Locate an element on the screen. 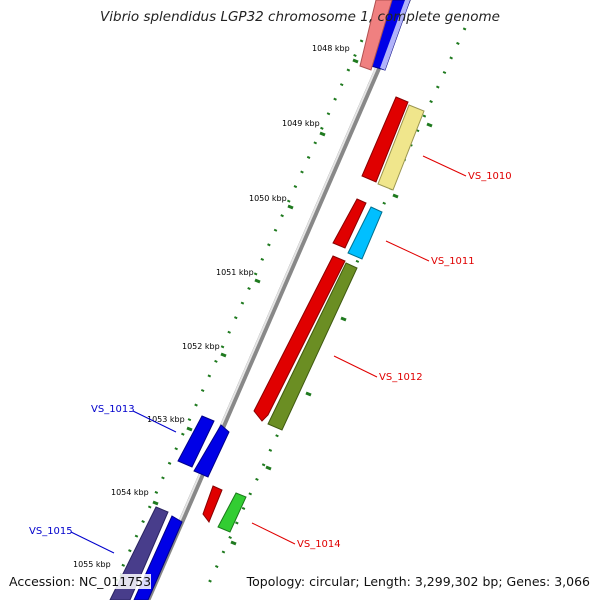 The height and width of the screenshot is (600, 600). gene-feature-vs1014 is located at coordinates (232, 512).